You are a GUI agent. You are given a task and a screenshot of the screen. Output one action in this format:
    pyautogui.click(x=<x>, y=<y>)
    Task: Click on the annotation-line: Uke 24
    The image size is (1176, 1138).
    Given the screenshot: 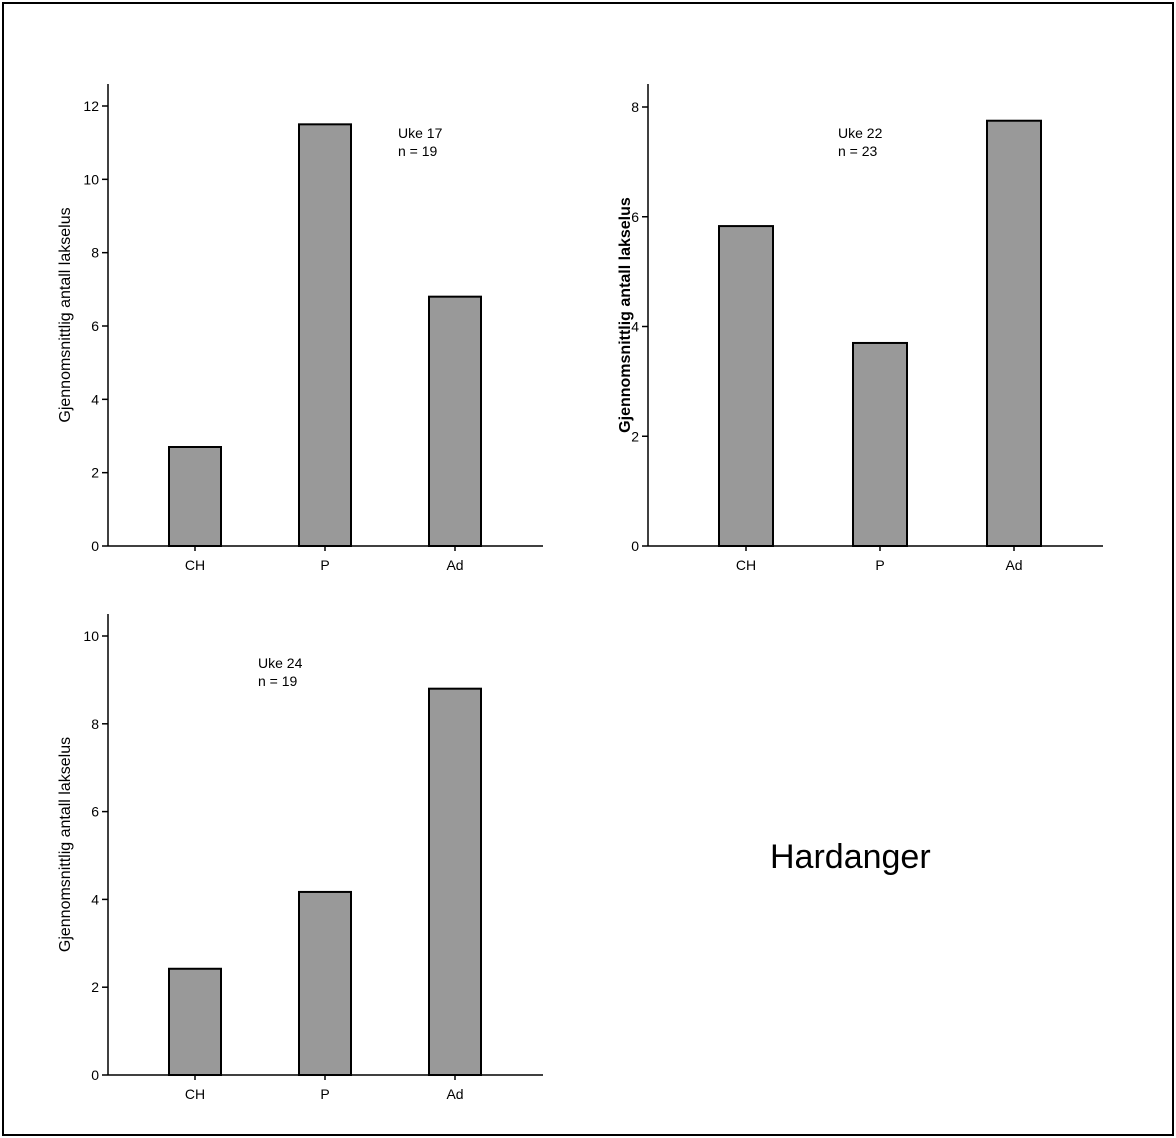 What is the action you would take?
    pyautogui.click(x=280, y=663)
    